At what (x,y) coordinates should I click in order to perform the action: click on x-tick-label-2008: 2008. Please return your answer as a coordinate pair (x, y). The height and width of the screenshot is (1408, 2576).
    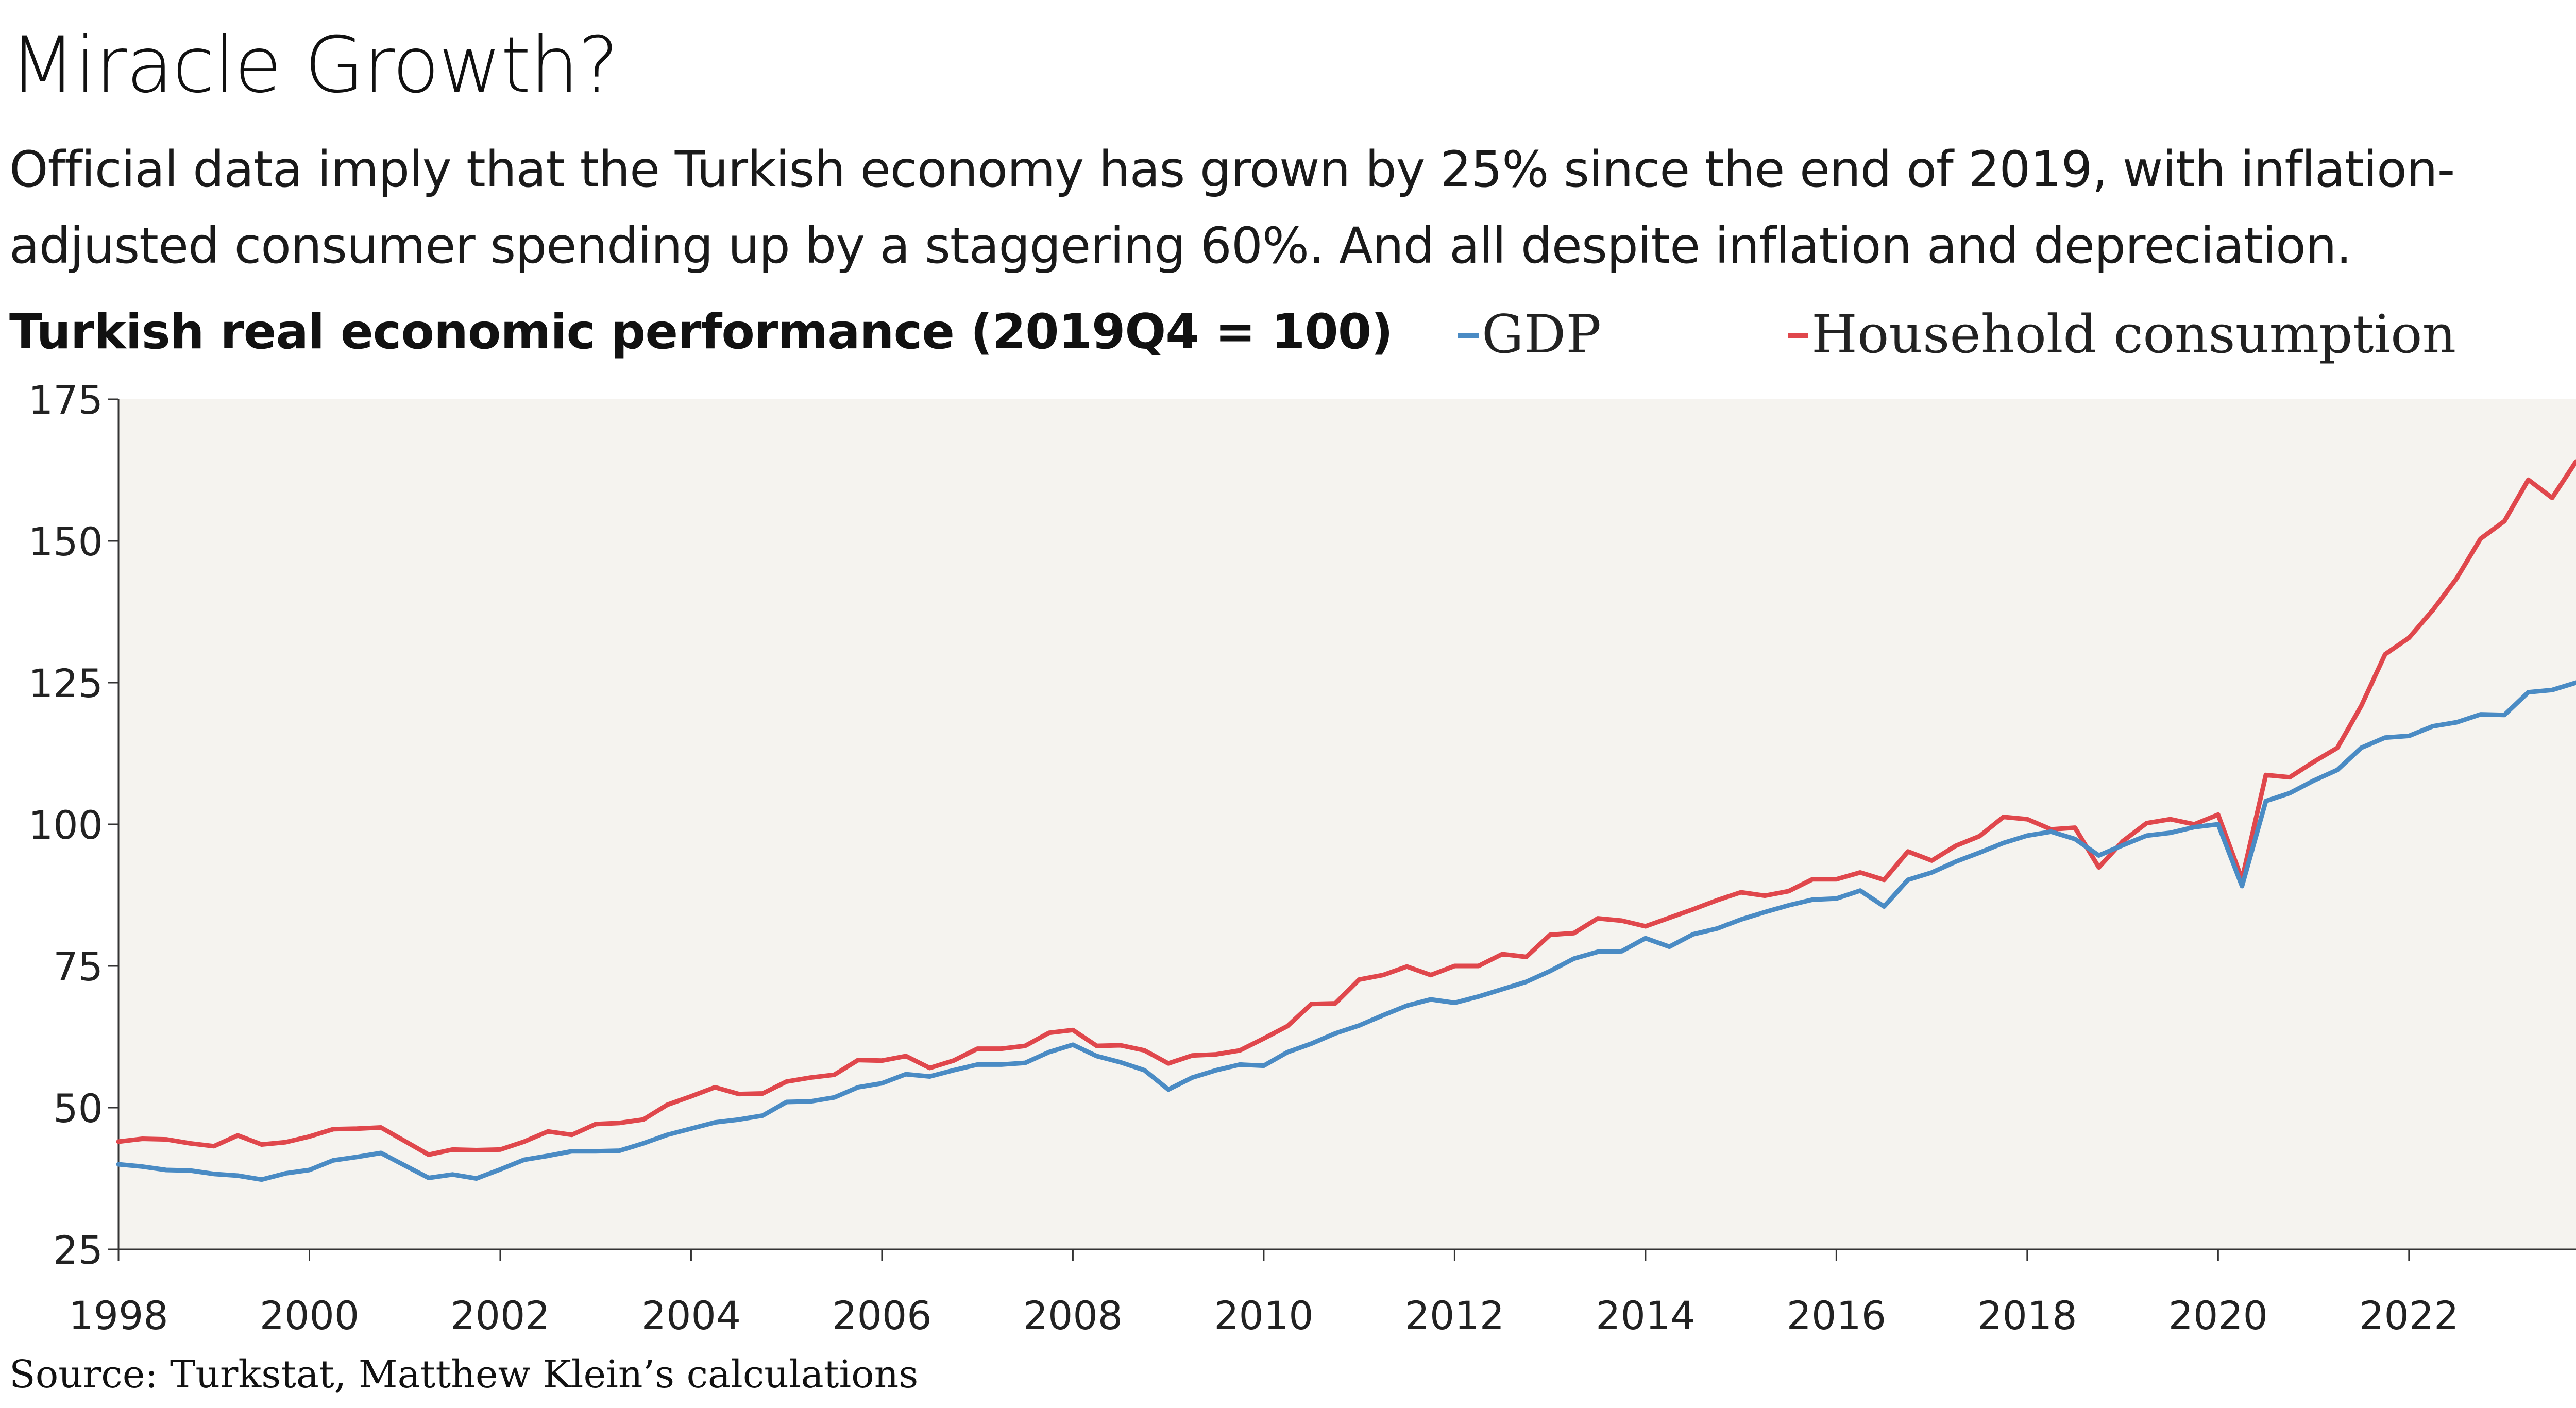
    Looking at the image, I should click on (1073, 1316).